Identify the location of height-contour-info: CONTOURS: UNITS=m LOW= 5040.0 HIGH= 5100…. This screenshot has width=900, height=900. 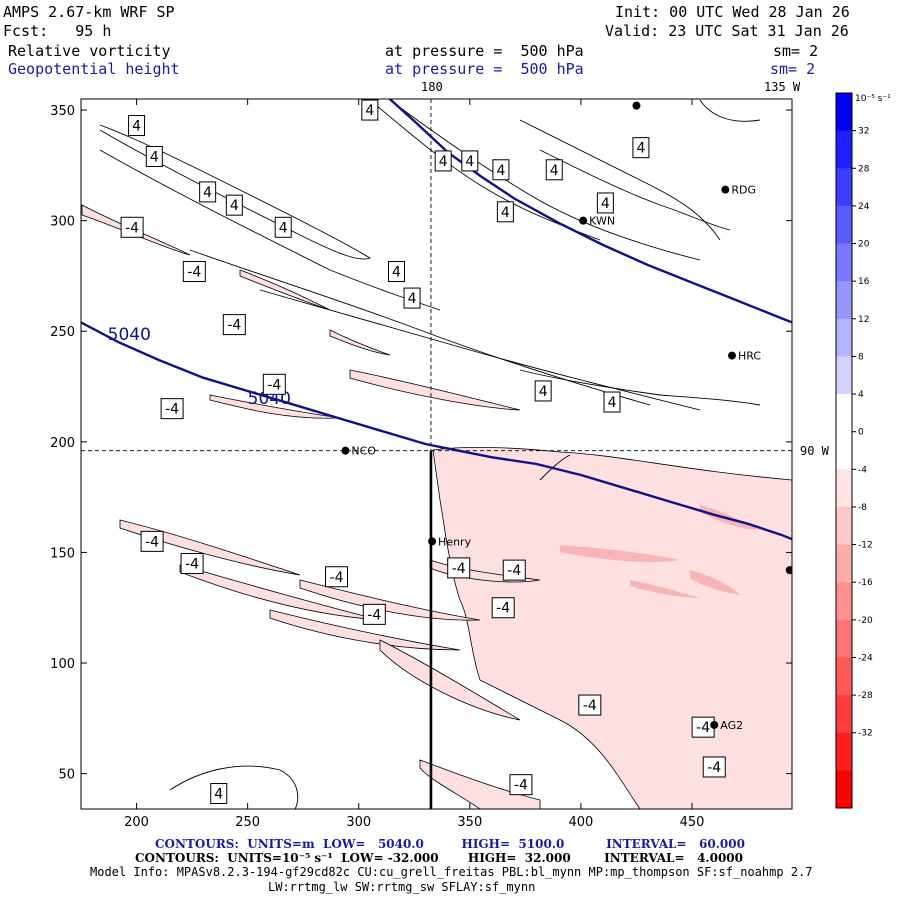
(450, 844).